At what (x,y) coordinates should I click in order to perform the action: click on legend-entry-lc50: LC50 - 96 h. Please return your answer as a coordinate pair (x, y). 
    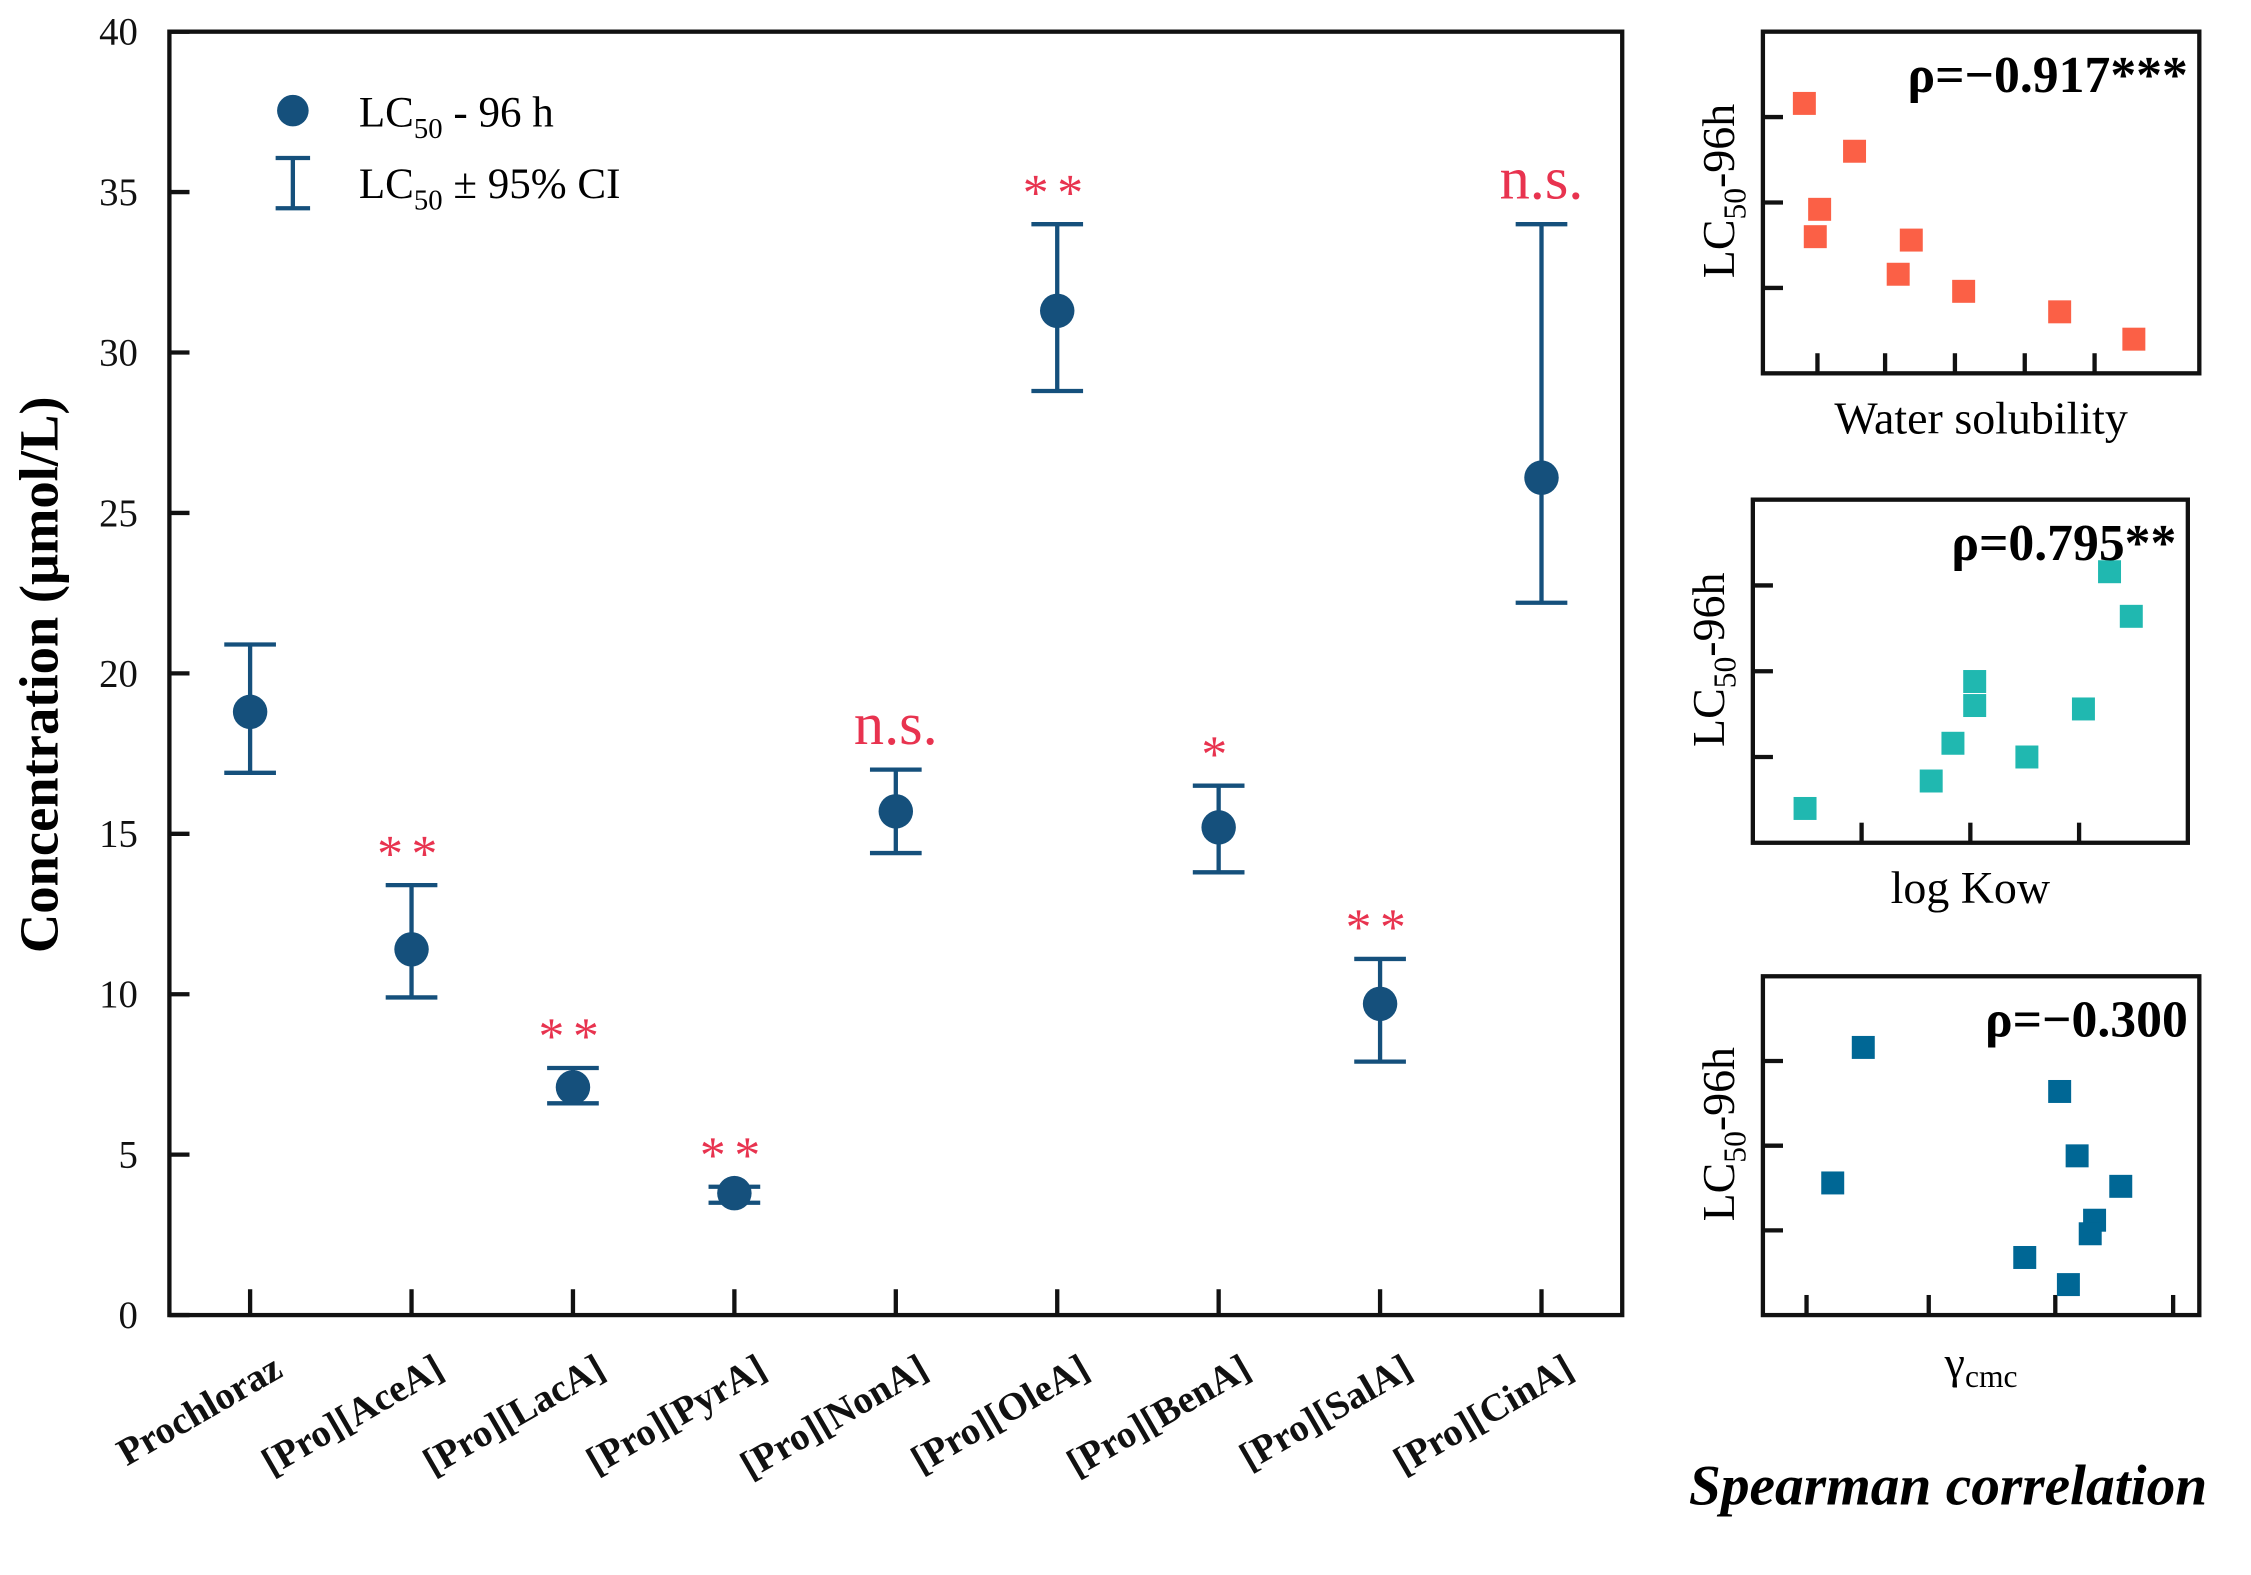
    Looking at the image, I should click on (456, 116).